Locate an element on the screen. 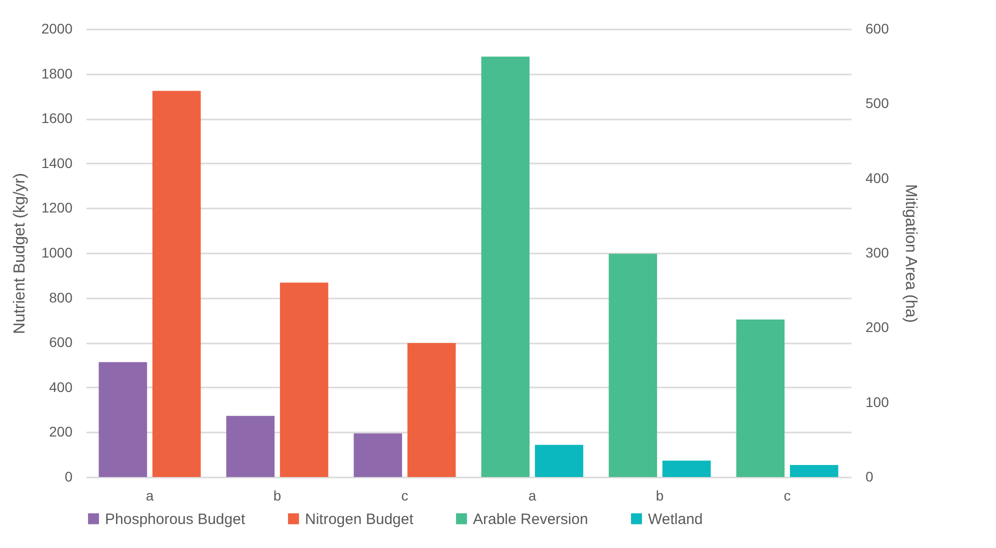  y-tick-label: 1600 is located at coordinates (57, 118).